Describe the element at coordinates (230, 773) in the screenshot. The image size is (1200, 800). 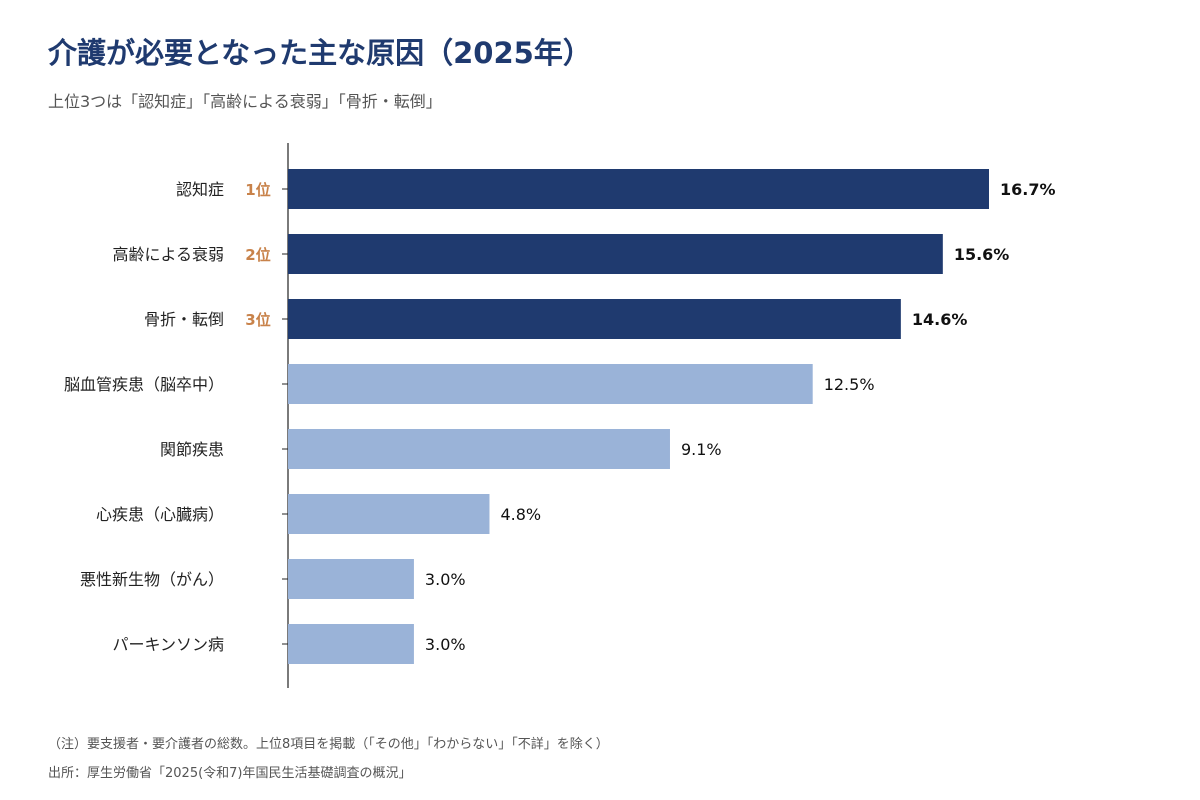
I see `source-note: 出所：厚生労働省「2025(令和7)年国民生活基礎調査の概況」` at that location.